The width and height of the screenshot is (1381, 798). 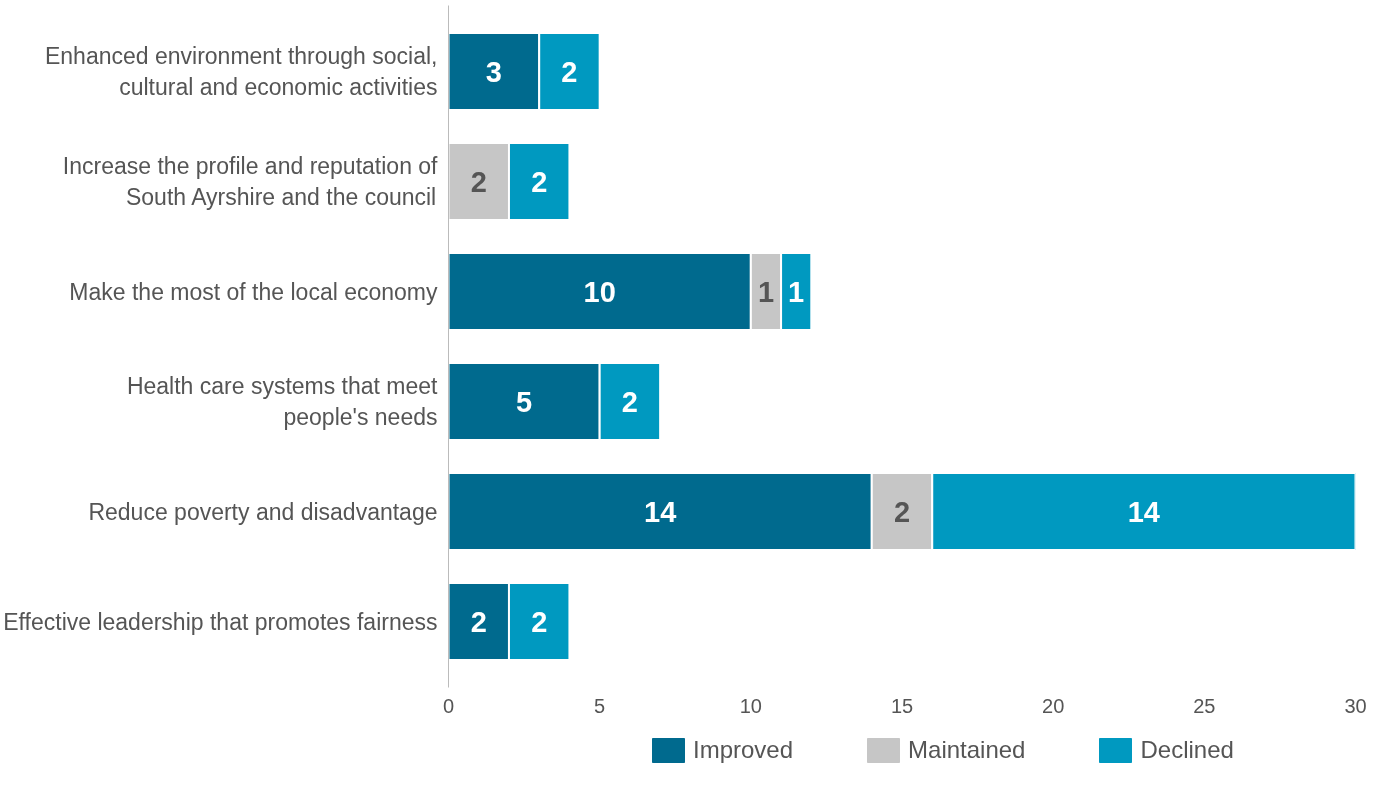 What do you see at coordinates (902, 705) in the screenshot?
I see `x-tick-label: 15` at bounding box center [902, 705].